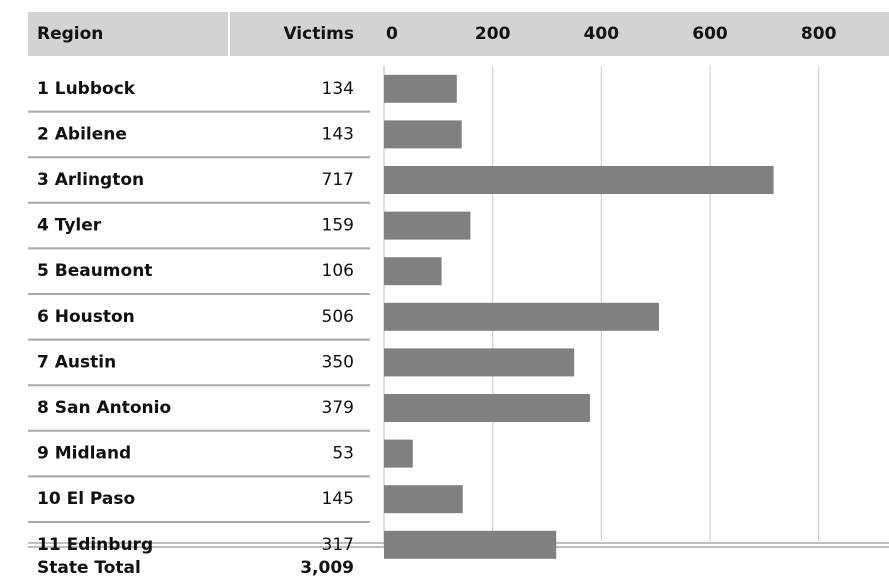 The height and width of the screenshot is (578, 889). I want to click on region-label: 10 El Paso, so click(86, 499).